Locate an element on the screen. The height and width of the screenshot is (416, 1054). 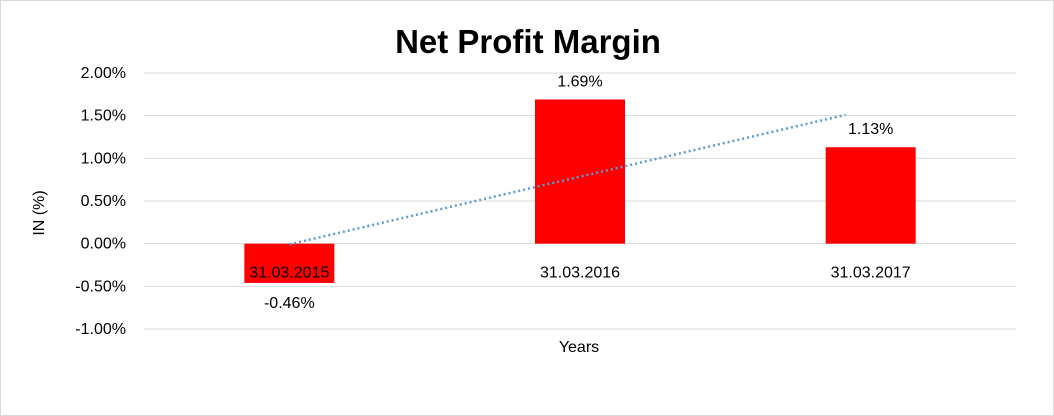
data-label: -0.46% is located at coordinates (289, 303).